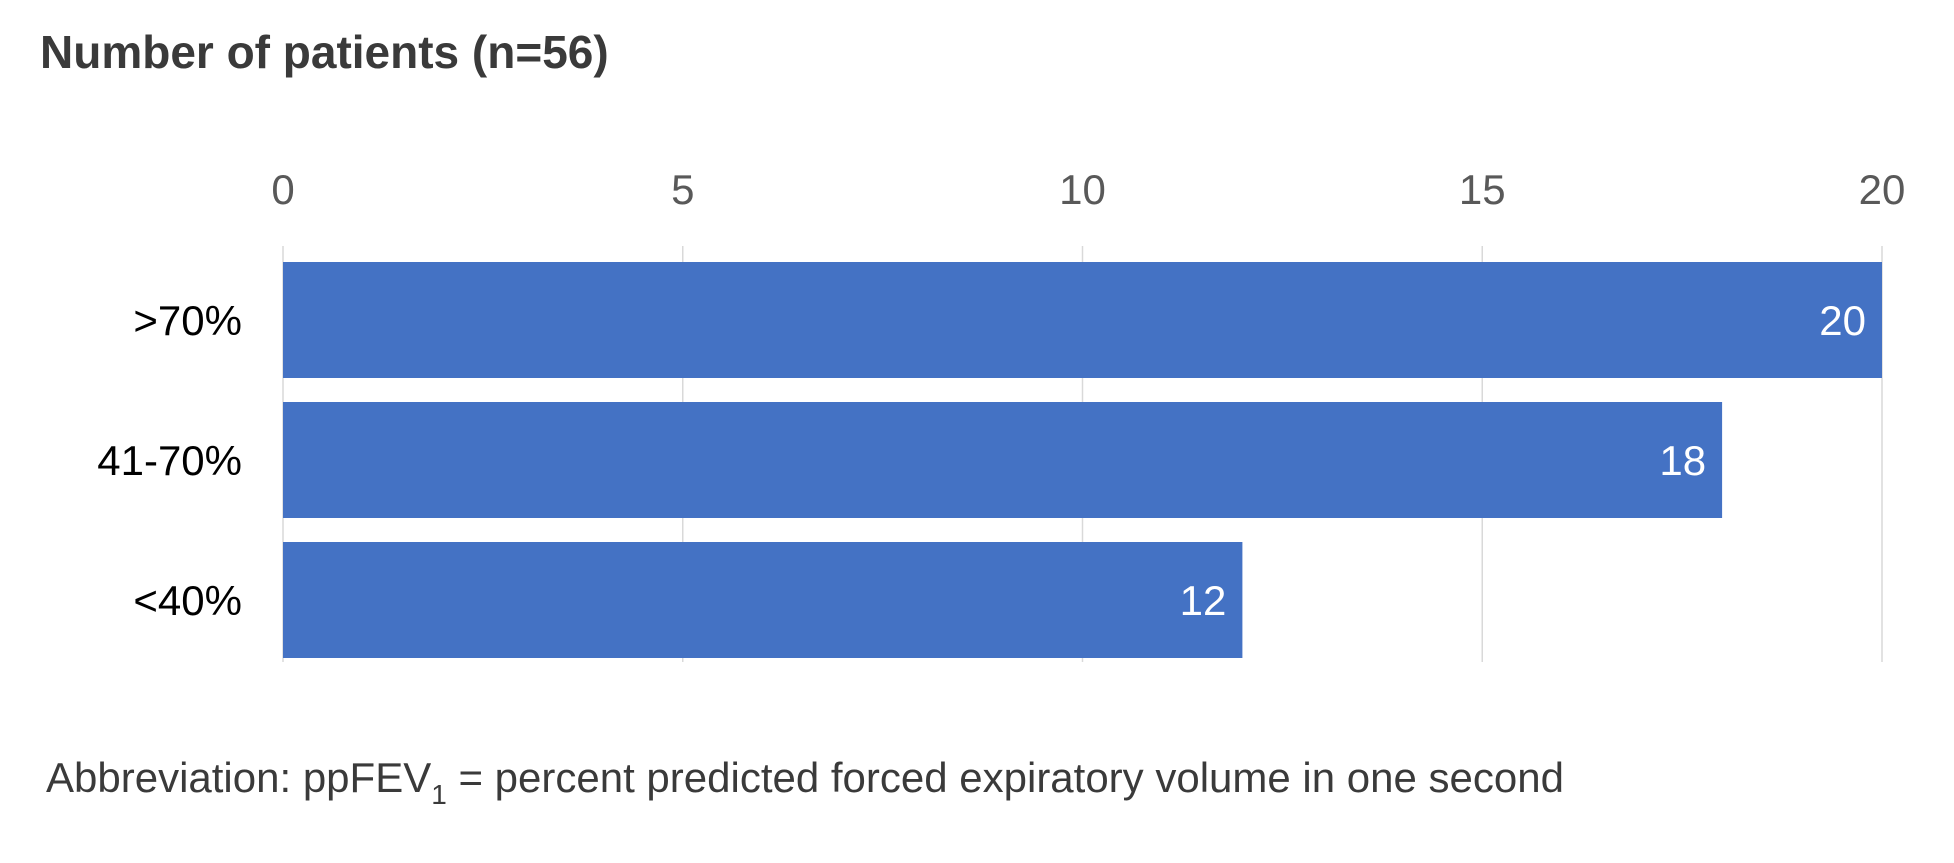  Describe the element at coordinates (1082, 189) in the screenshot. I see `x-tick-label-10: 10` at that location.